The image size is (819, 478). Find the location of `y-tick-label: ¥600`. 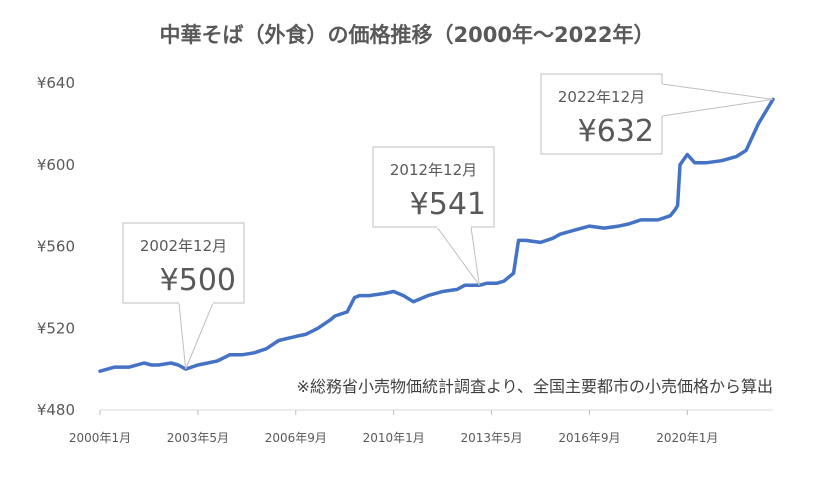

y-tick-label: ¥600 is located at coordinates (56, 165).